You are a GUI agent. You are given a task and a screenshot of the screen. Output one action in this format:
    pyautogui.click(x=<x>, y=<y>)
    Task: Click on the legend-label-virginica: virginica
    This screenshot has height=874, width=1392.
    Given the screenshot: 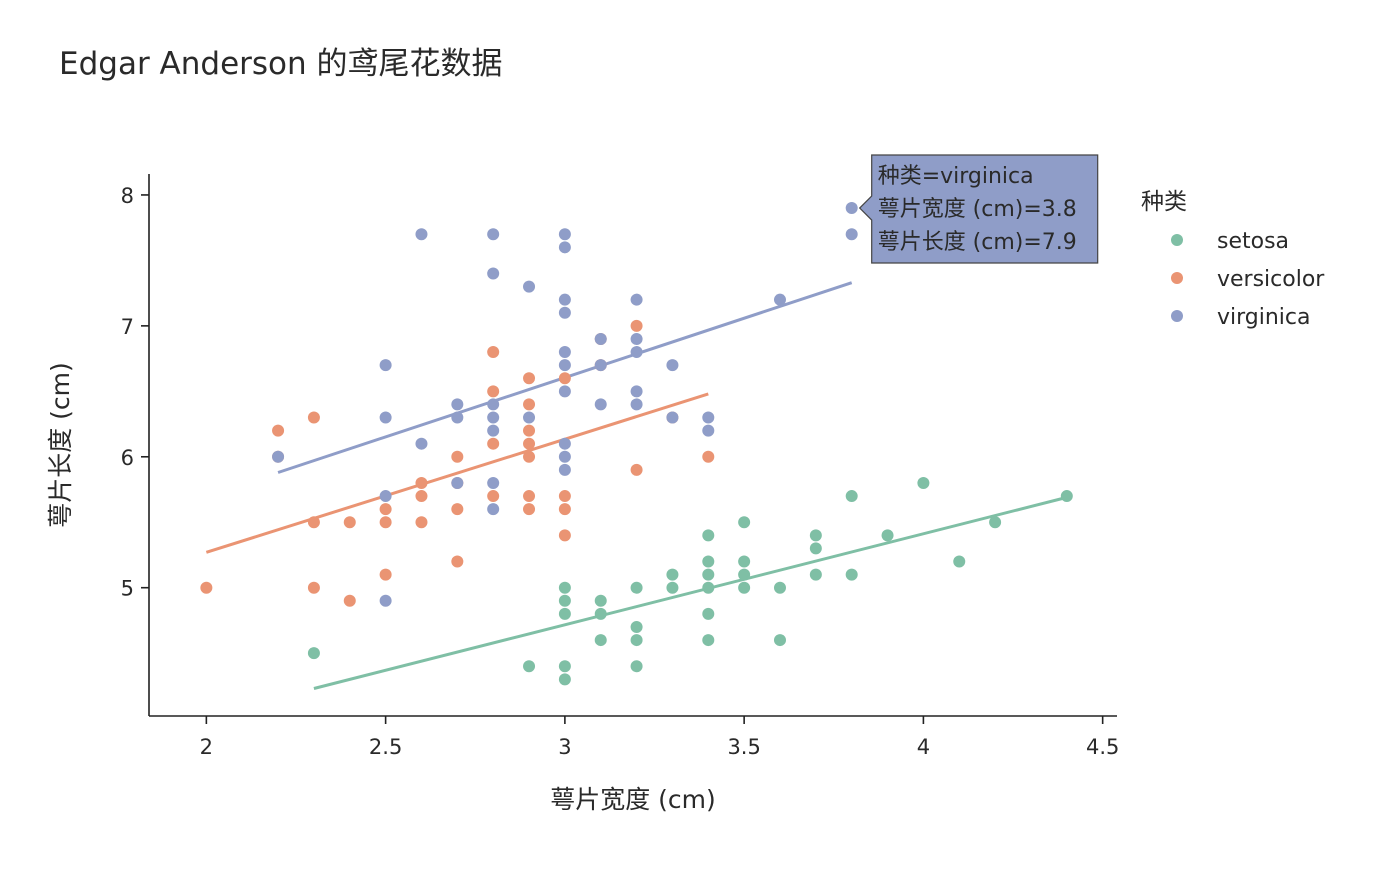 What is the action you would take?
    pyautogui.click(x=1264, y=317)
    